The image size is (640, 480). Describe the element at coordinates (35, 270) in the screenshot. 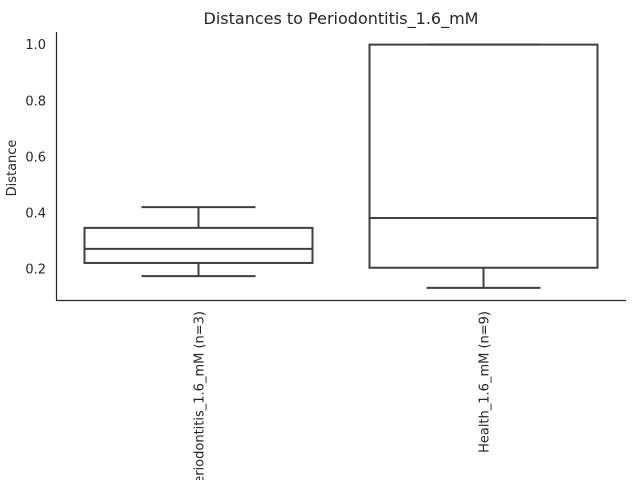

I see `y-tick-label: 0.2` at that location.